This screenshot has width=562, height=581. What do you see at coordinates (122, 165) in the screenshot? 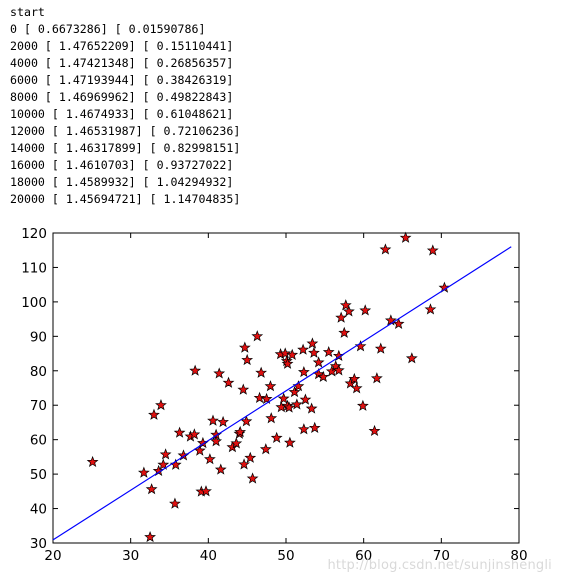
I see `console-line: 16000 [ 1.4610703] [ 0.93727022]` at bounding box center [122, 165].